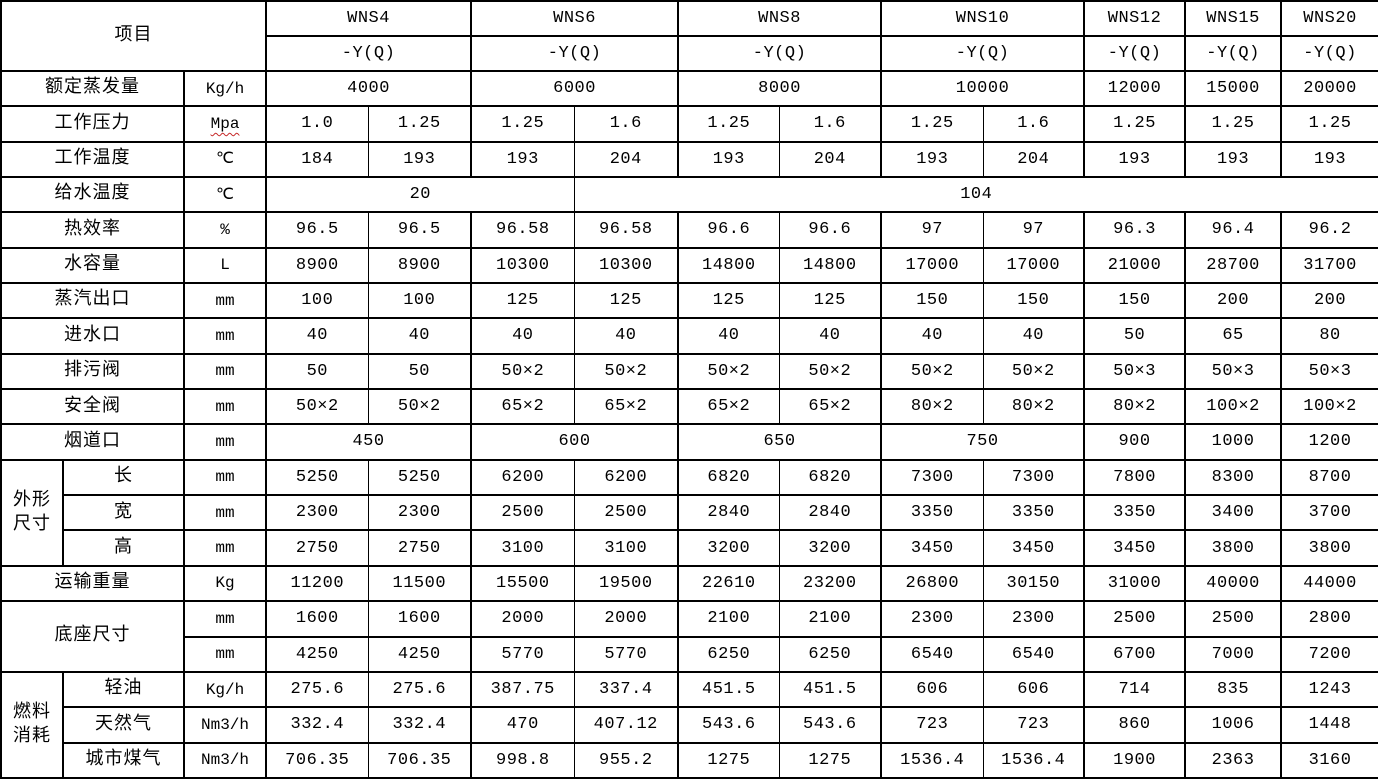  Describe the element at coordinates (522, 265) in the screenshot. I see `value-cell: 10300` at that location.